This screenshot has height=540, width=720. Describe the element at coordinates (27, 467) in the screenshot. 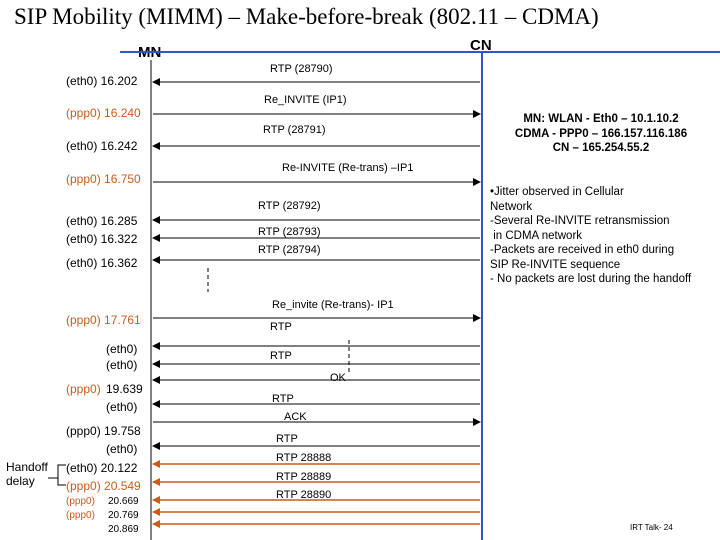

I see `handoff-line1: Handoff` at that location.